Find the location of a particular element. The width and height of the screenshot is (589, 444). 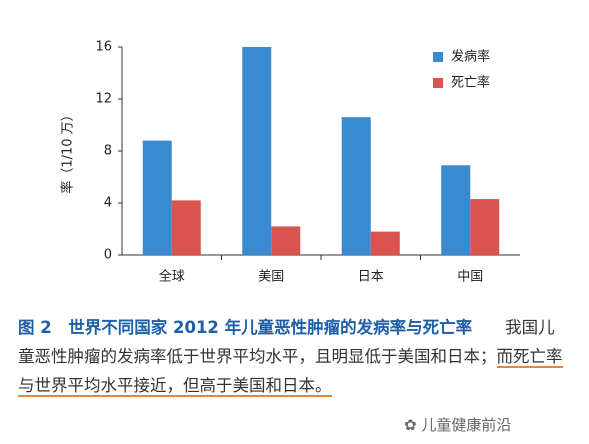

caption-body-underlined: 而死亡率与世界平均水平接近，但高于美国和日本。 is located at coordinates (290, 372).